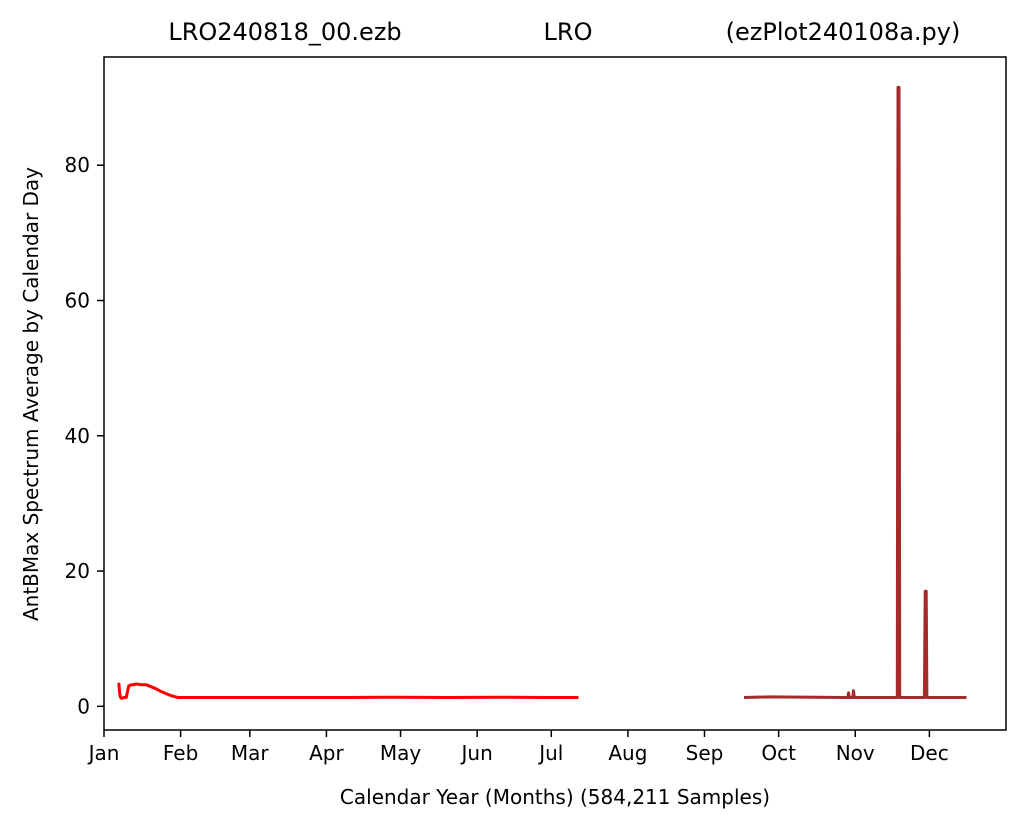  I want to click on y-tick-label-1: 20, so click(77, 571).